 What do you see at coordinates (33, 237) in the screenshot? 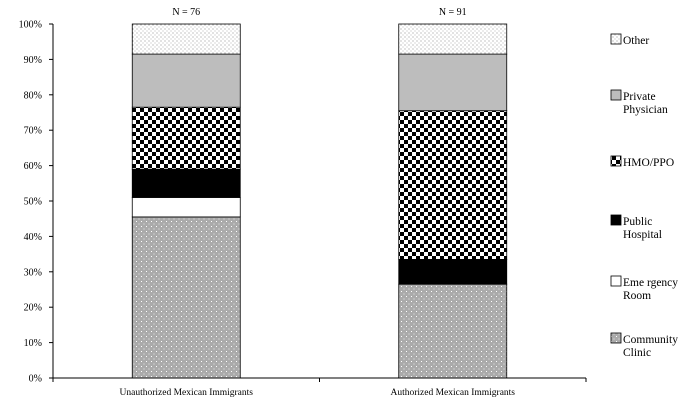
I see `y-tick-label: 40%` at bounding box center [33, 237].